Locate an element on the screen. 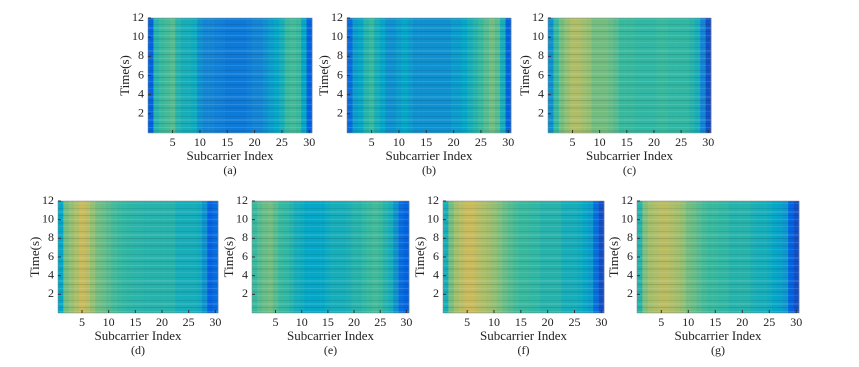 The height and width of the screenshot is (367, 859). caption: (f) is located at coordinates (524, 350).